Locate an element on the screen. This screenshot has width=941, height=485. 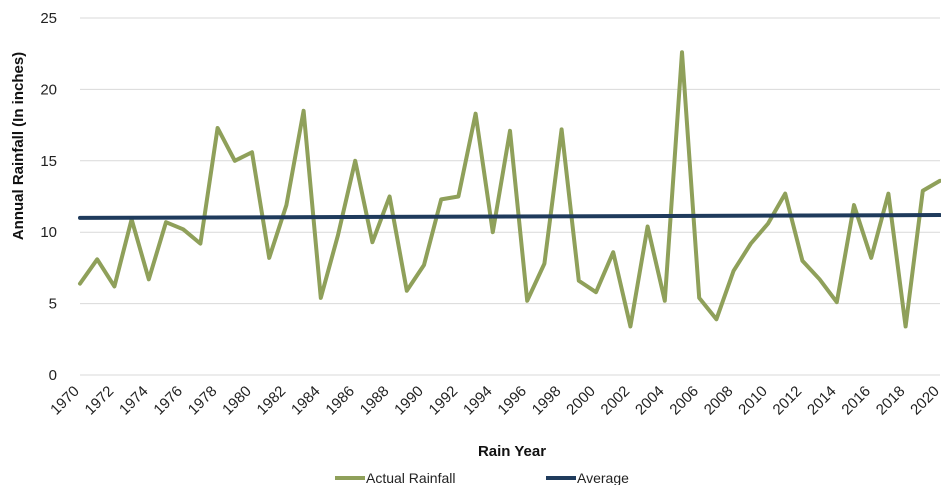
x-tick-label: 1996 is located at coordinates (512, 401).